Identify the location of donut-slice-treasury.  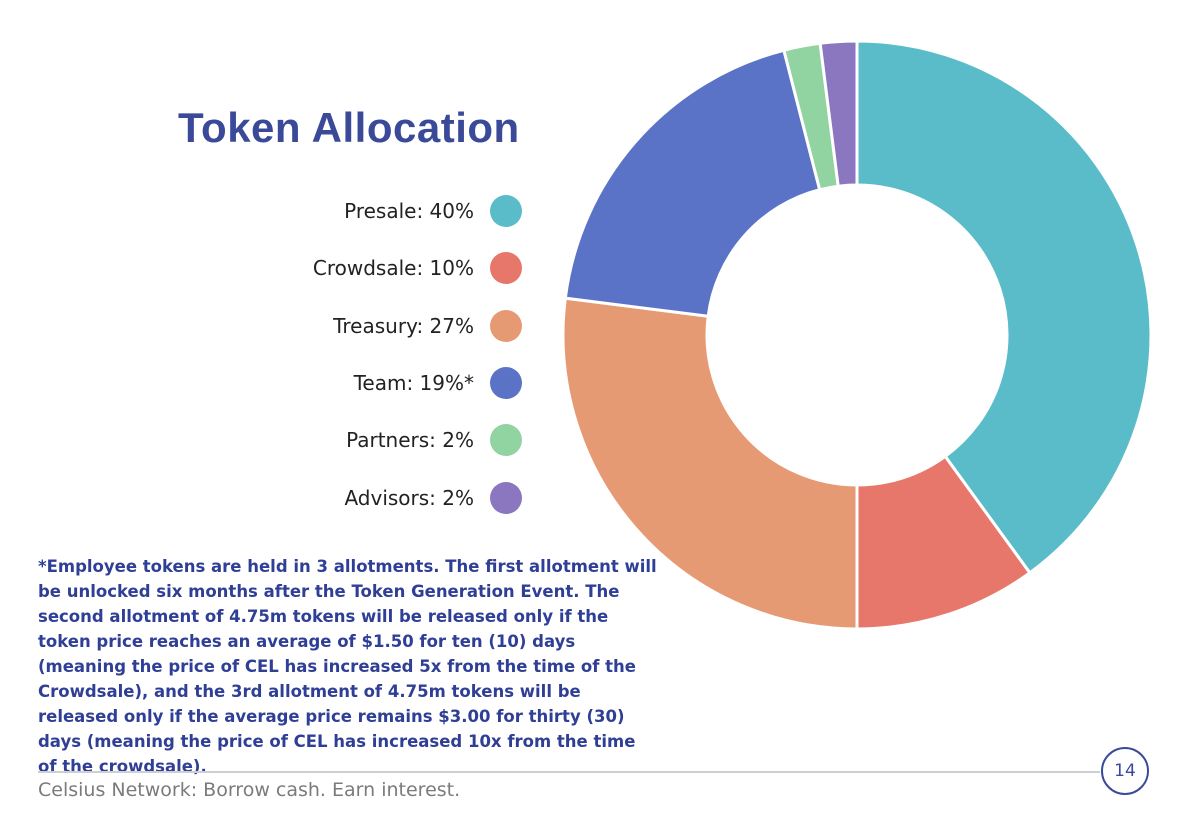
(710, 463).